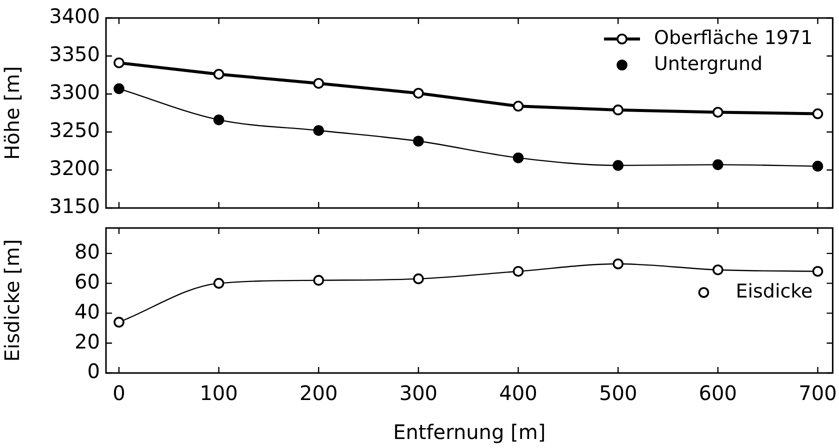  What do you see at coordinates (774, 291) in the screenshot?
I see `legend-label: Eisdicke` at bounding box center [774, 291].